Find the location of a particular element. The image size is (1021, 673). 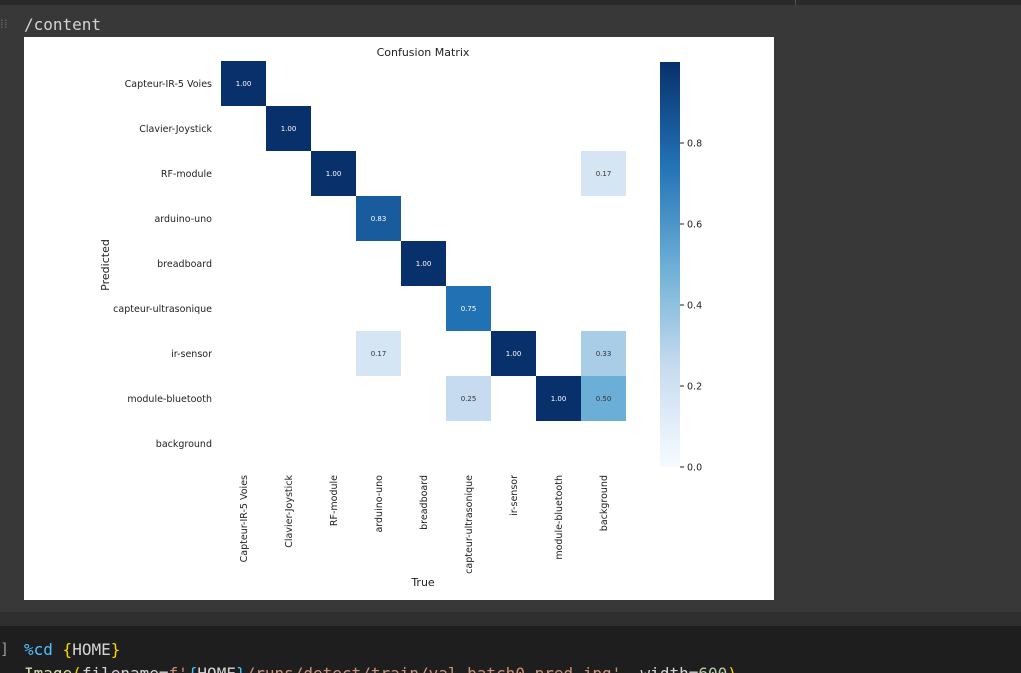

cell-separator is located at coordinates (510, 619).